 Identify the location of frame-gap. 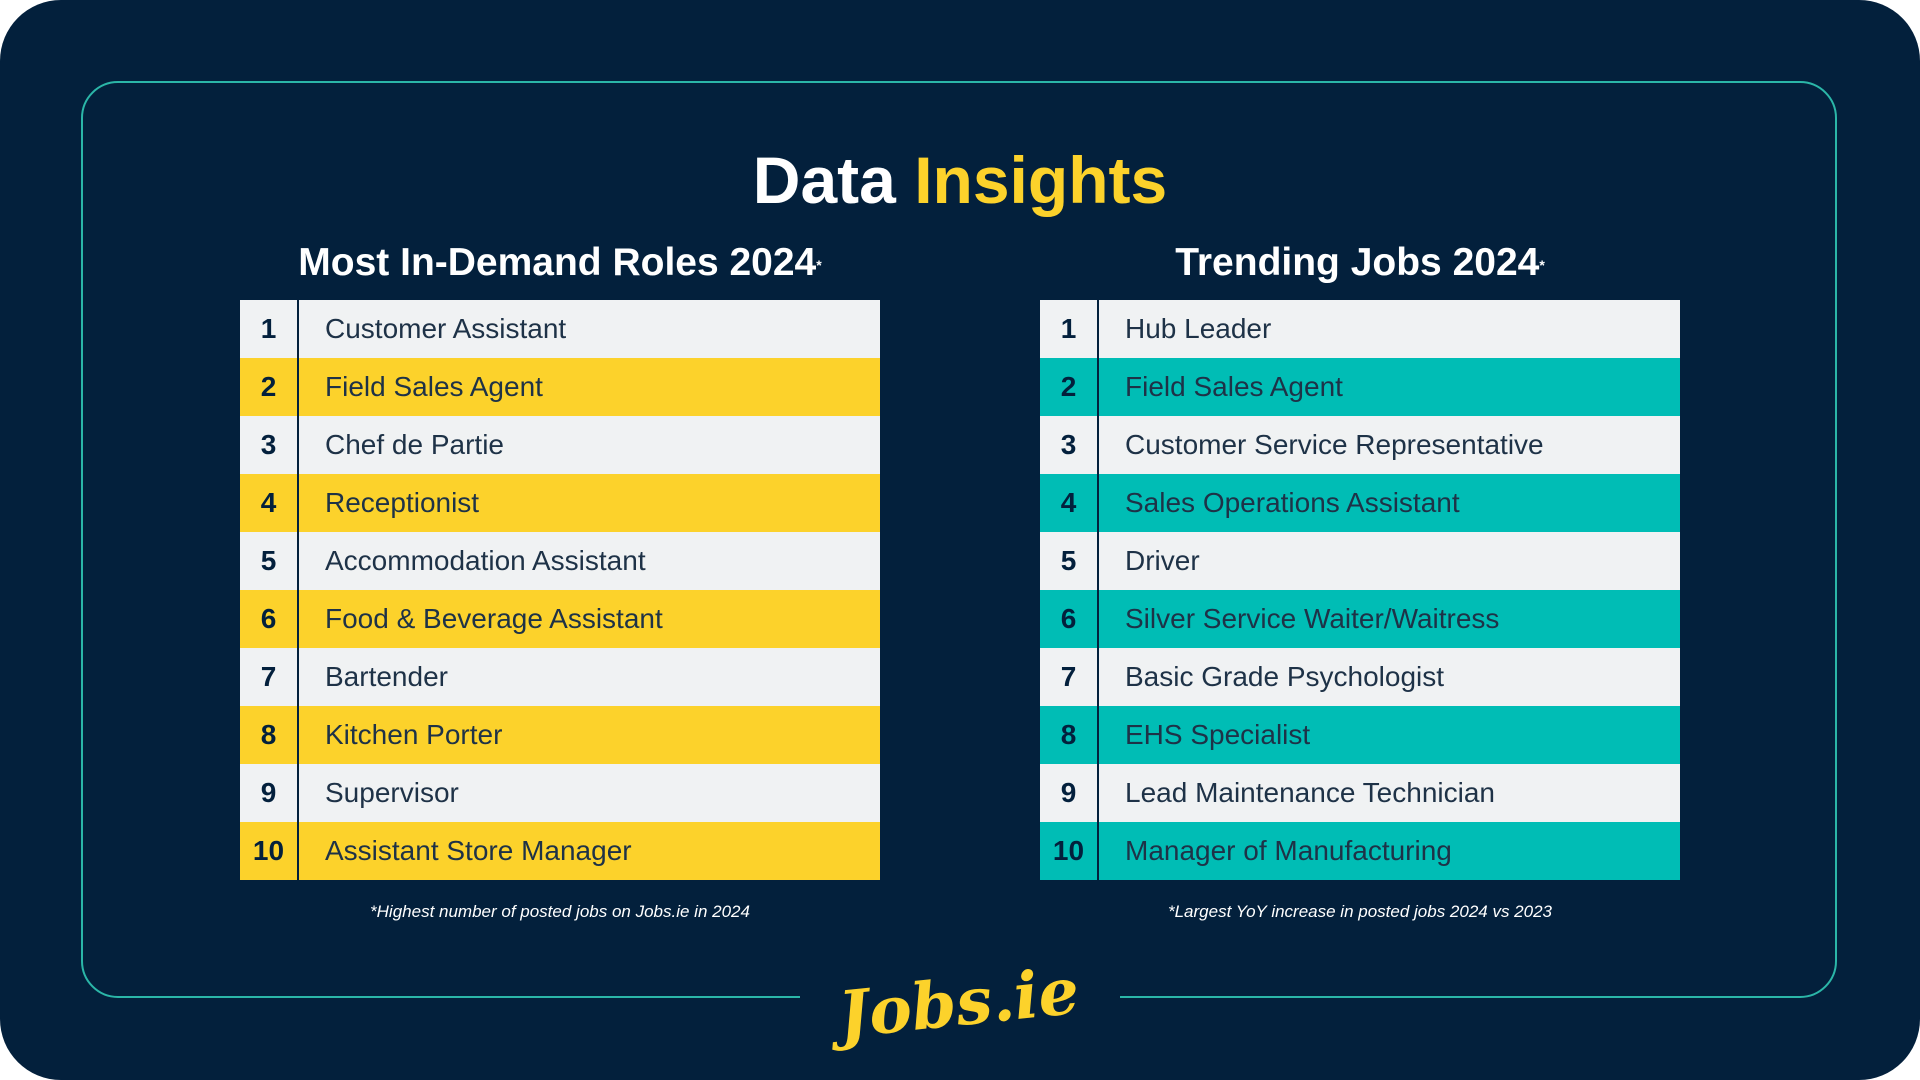
(960, 1000).